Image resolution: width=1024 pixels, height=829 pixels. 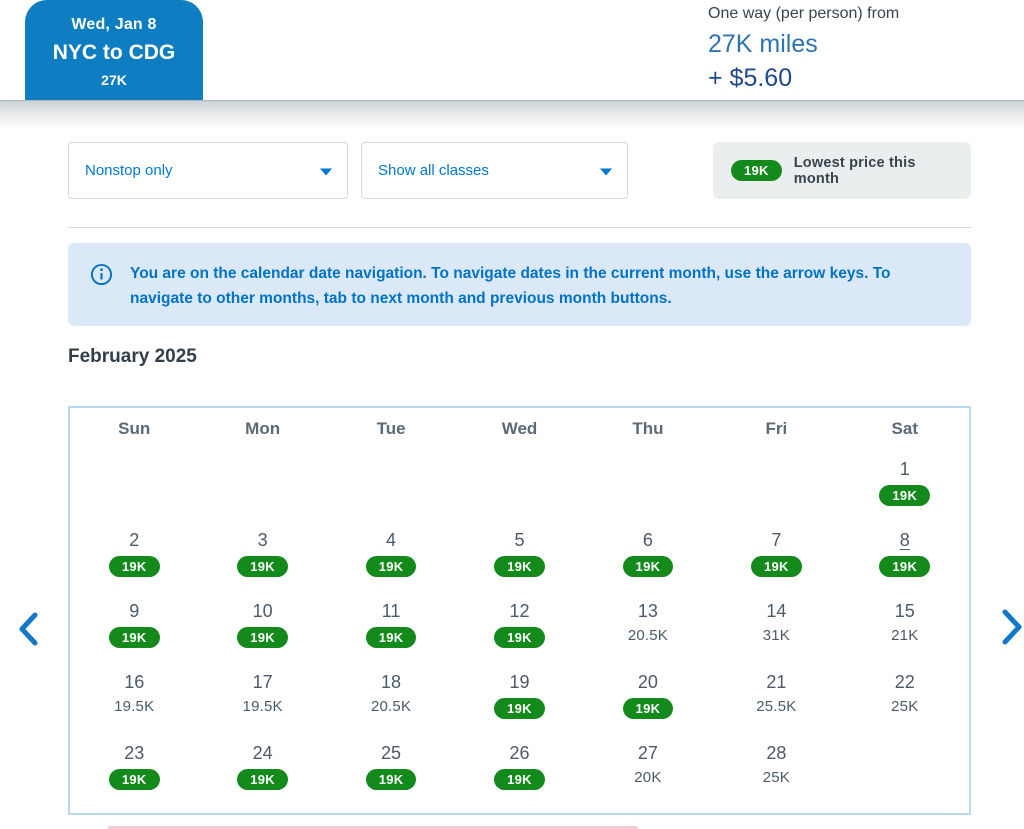 What do you see at coordinates (134, 627) in the screenshot?
I see `calendar-day-9: 9 19K` at bounding box center [134, 627].